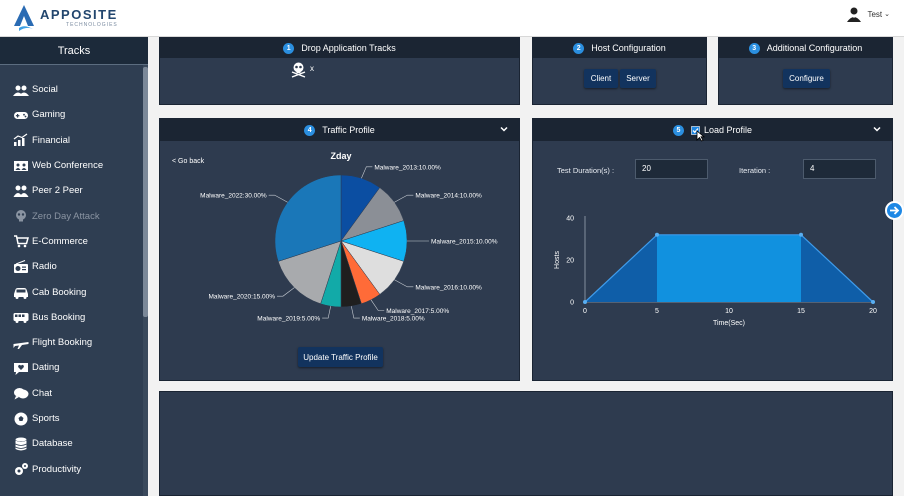 Image resolution: width=904 pixels, height=496 pixels. What do you see at coordinates (801, 311) in the screenshot?
I see `x-tick-label: 15` at bounding box center [801, 311].